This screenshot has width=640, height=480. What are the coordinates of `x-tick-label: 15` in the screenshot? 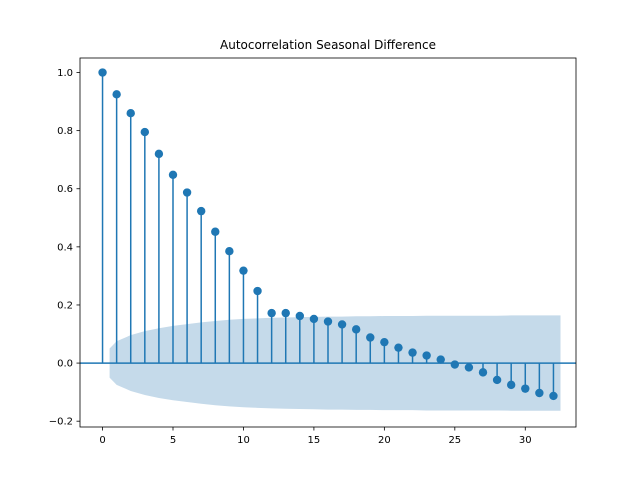 It's located at (314, 440).